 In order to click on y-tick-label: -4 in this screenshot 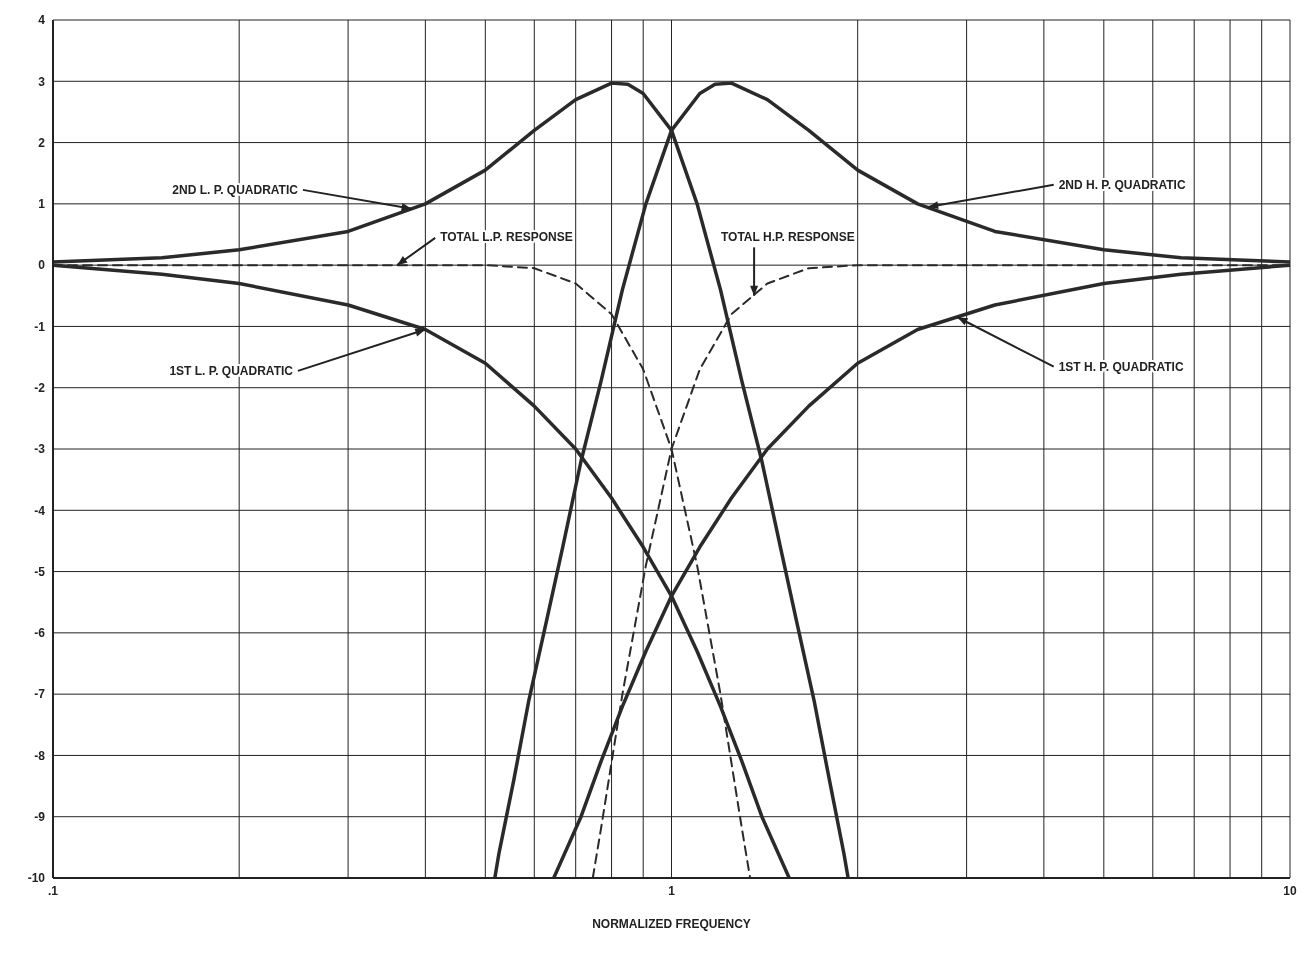, I will do `click(40, 510)`.